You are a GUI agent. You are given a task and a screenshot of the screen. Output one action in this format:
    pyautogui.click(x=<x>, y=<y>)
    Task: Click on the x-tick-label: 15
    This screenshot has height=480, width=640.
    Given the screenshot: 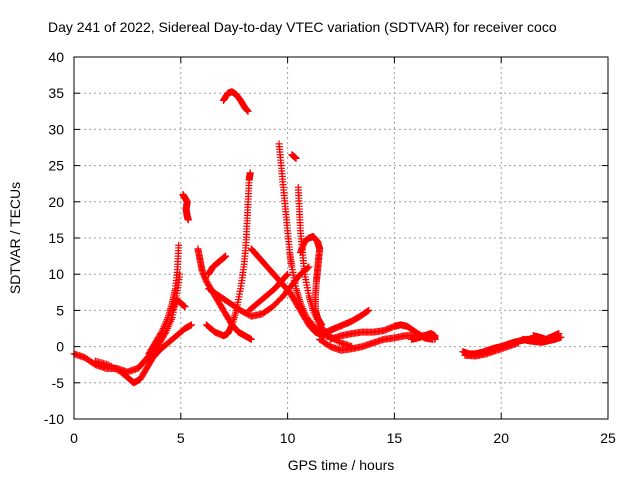 What is the action you would take?
    pyautogui.click(x=395, y=438)
    